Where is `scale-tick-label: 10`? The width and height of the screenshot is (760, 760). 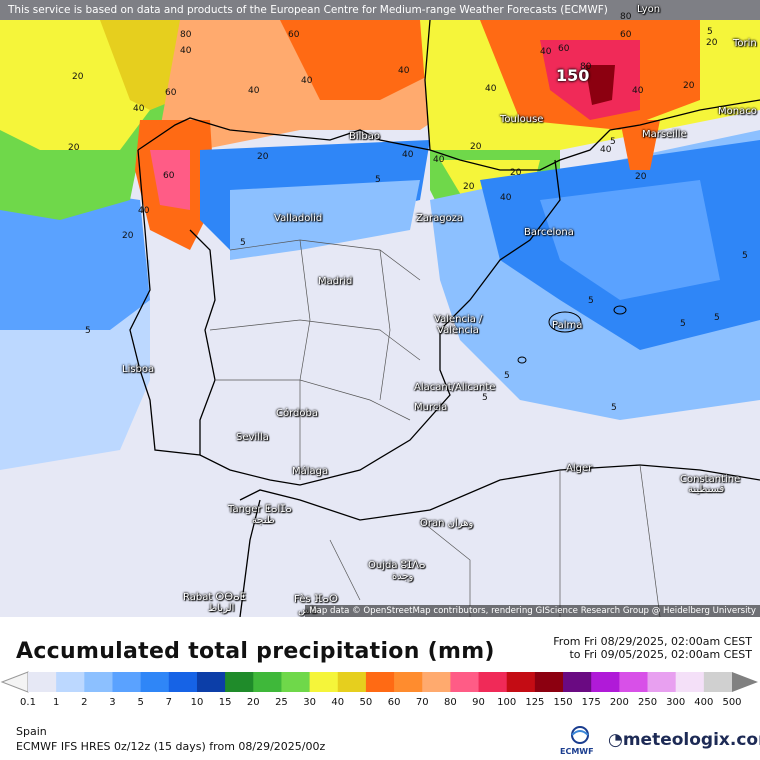 scale-tick-label: 10 is located at coordinates (197, 702).